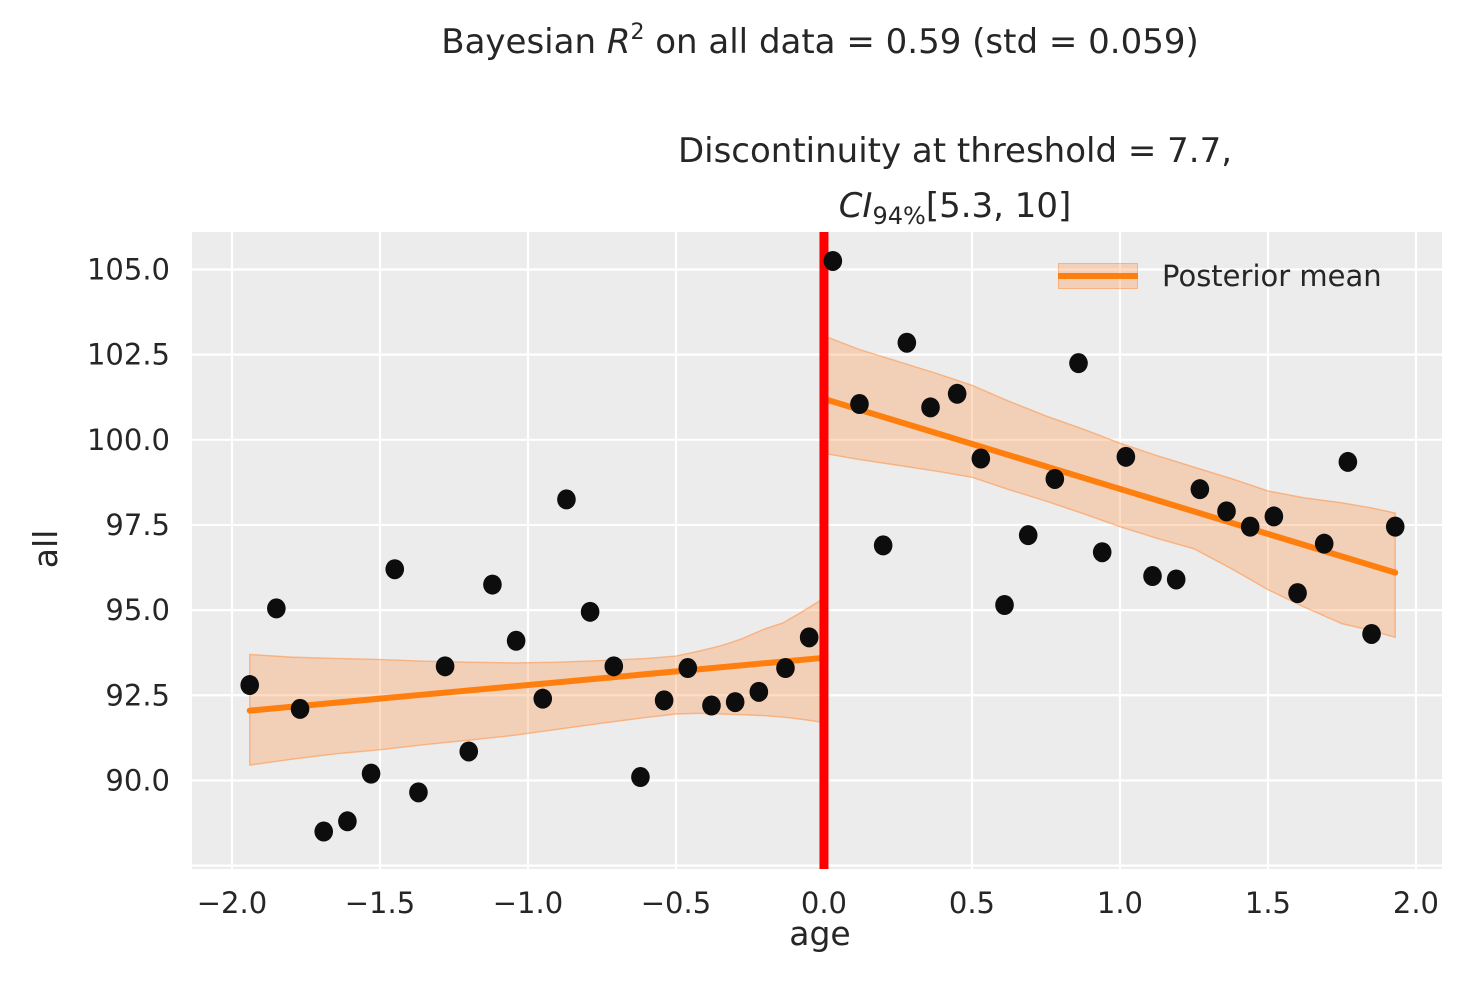  What do you see at coordinates (45, 549) in the screenshot?
I see `y-axis-label: all` at bounding box center [45, 549].